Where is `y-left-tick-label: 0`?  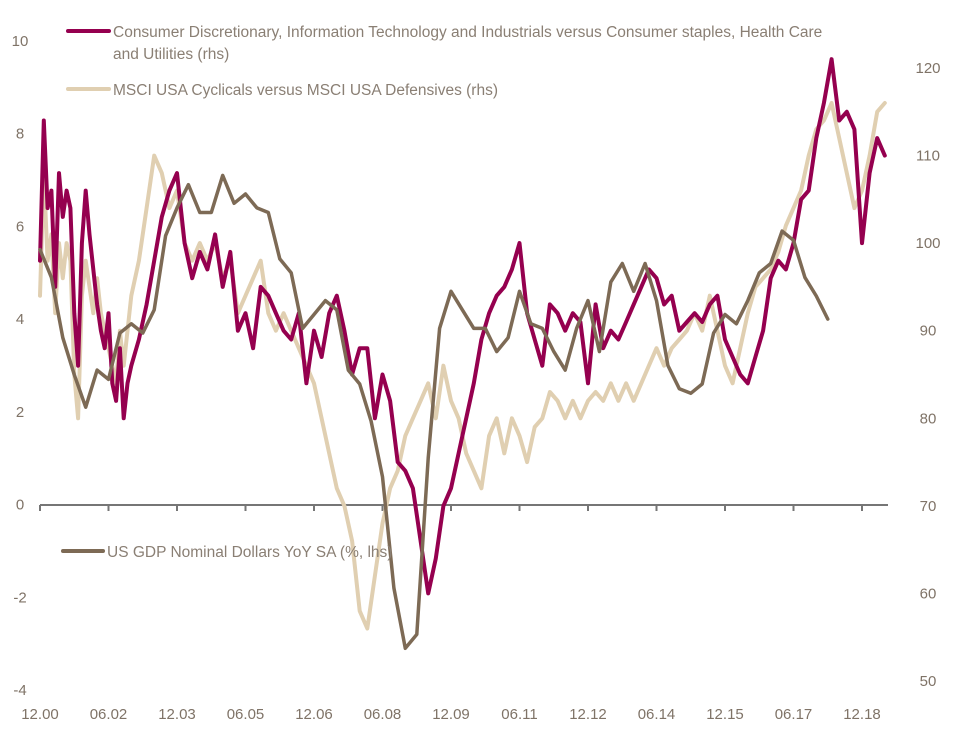
y-left-tick-label: 0 is located at coordinates (20, 505).